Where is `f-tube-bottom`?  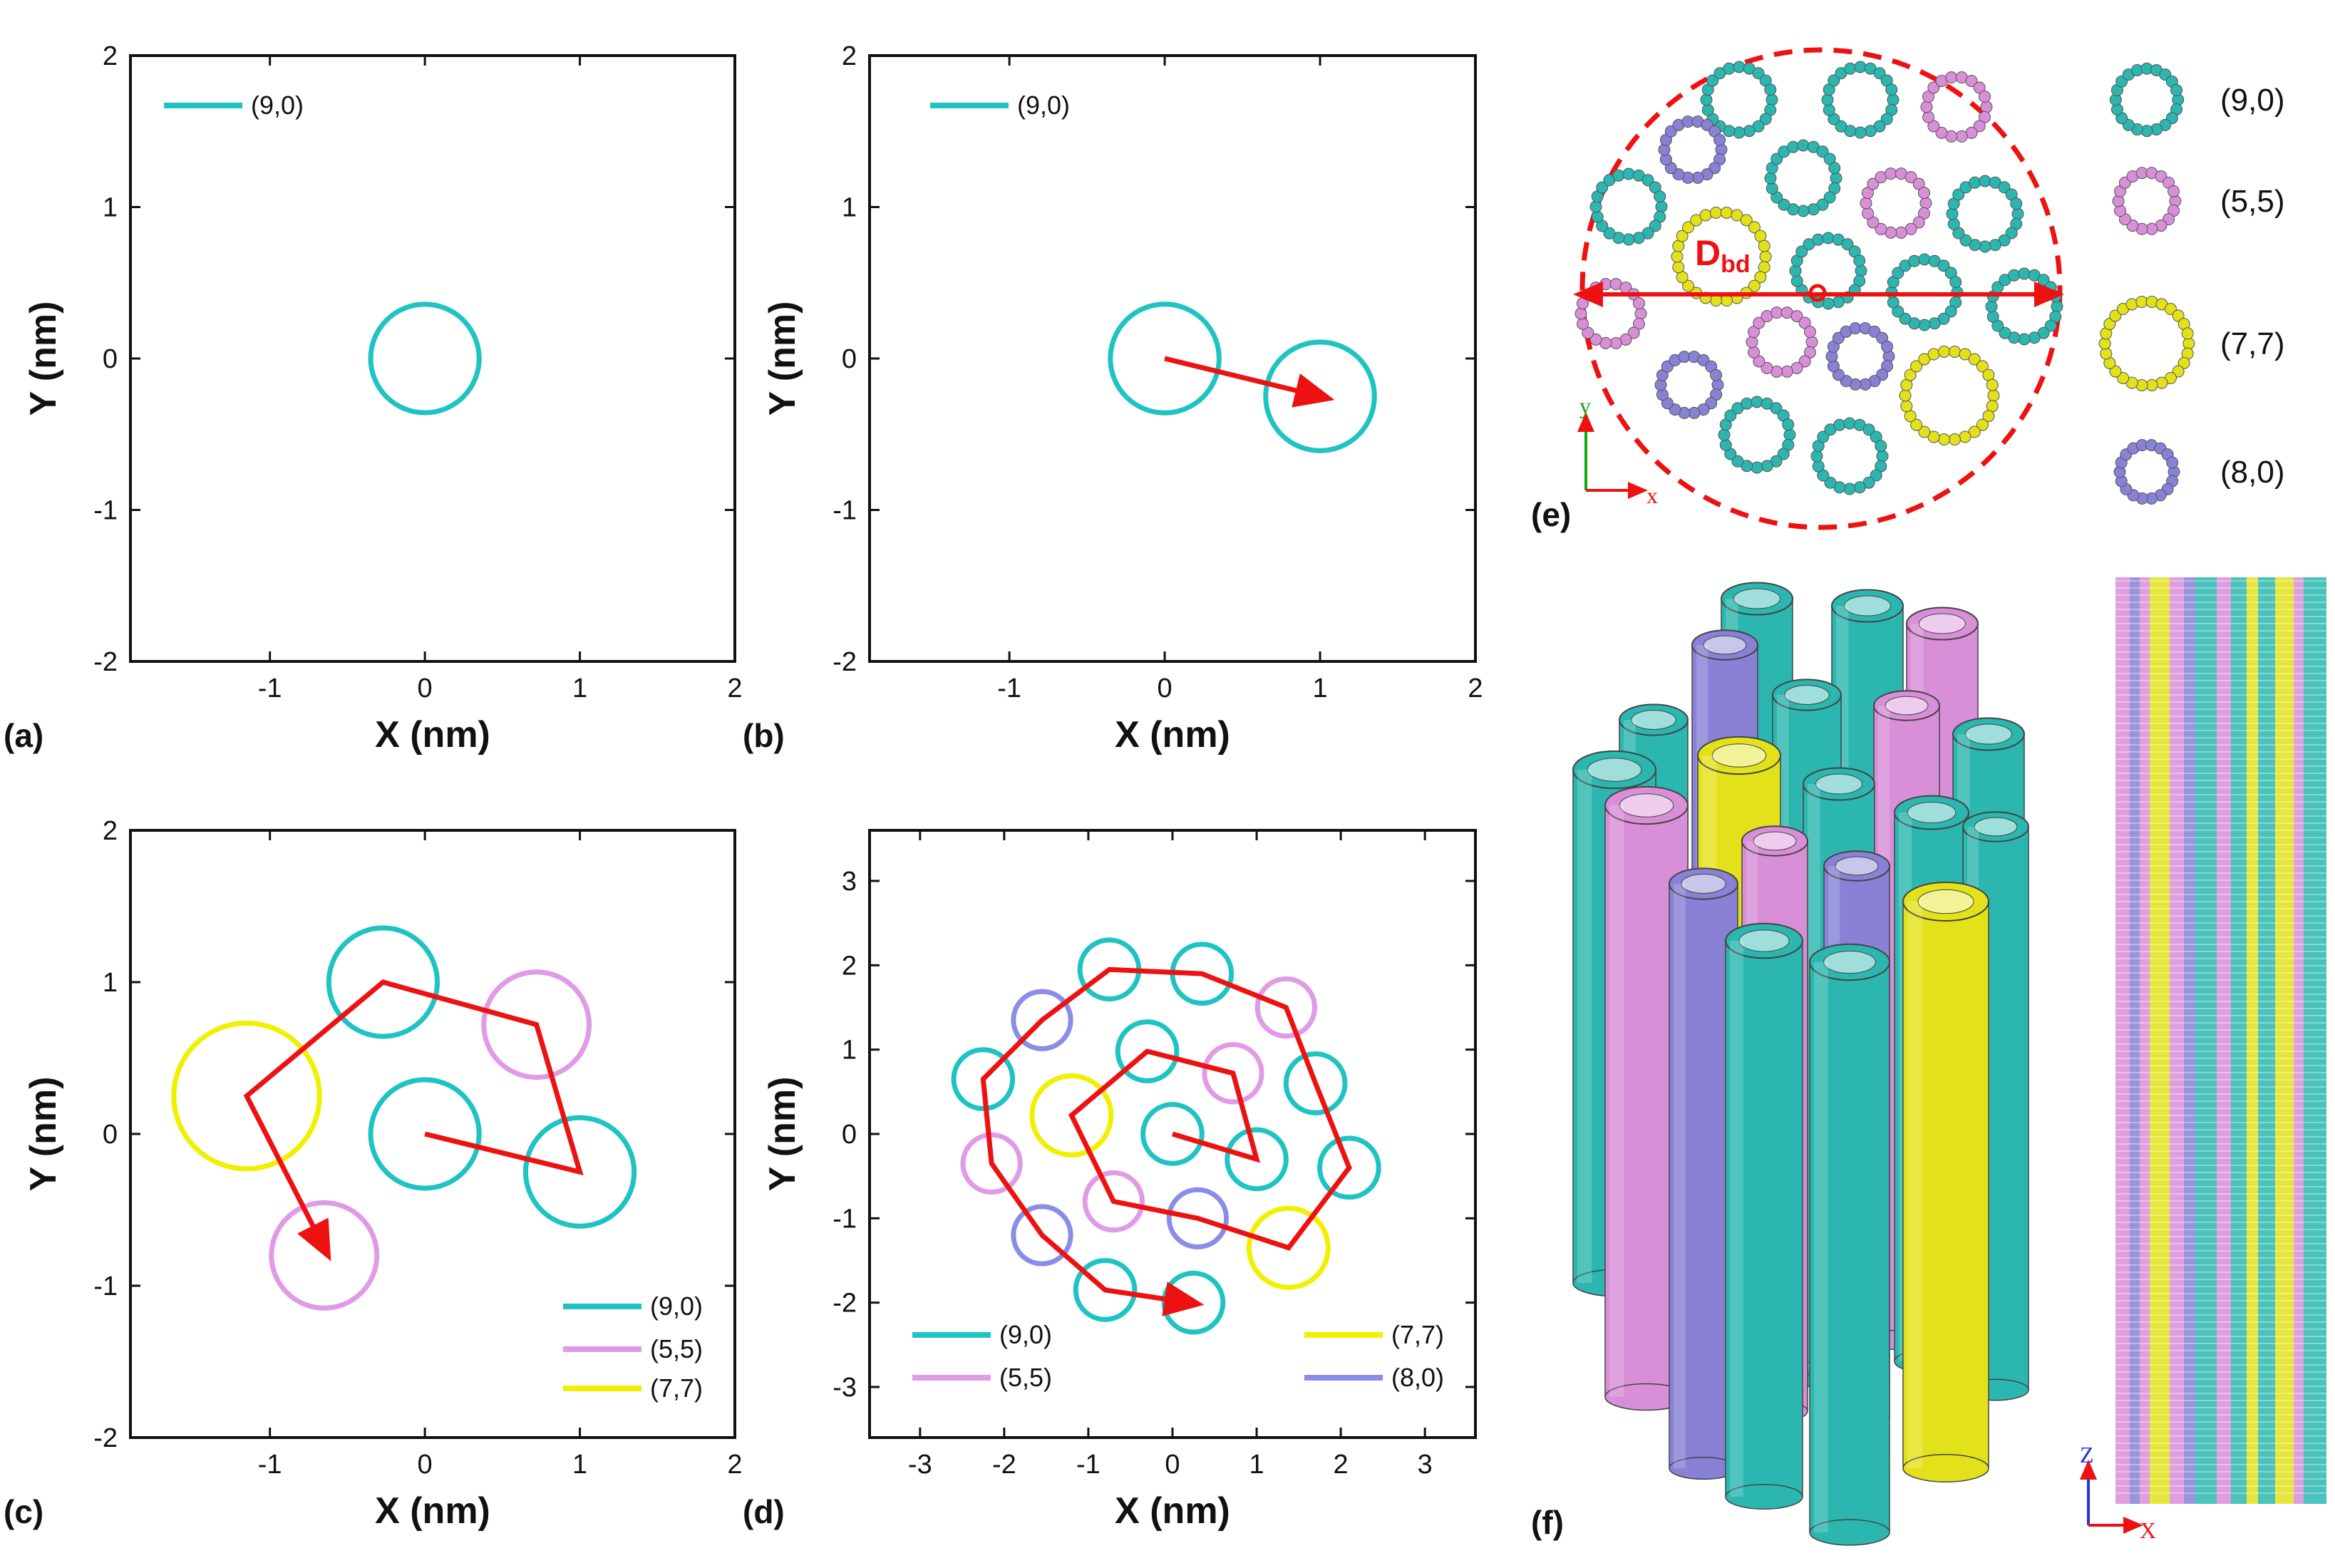
f-tube-bottom is located at coordinates (1849, 1533).